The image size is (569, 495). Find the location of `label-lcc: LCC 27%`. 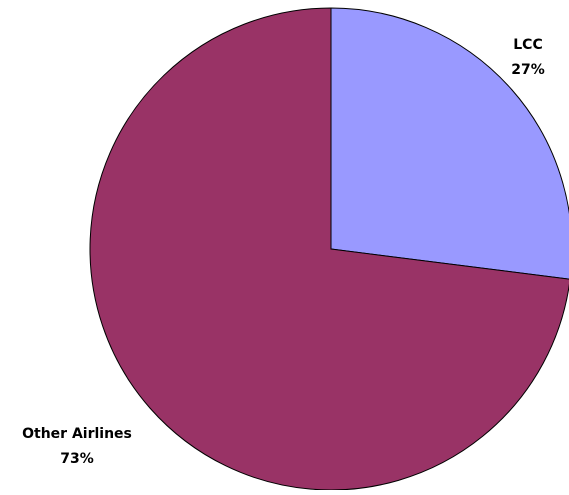

label-lcc: LCC 27% is located at coordinates (528, 57).